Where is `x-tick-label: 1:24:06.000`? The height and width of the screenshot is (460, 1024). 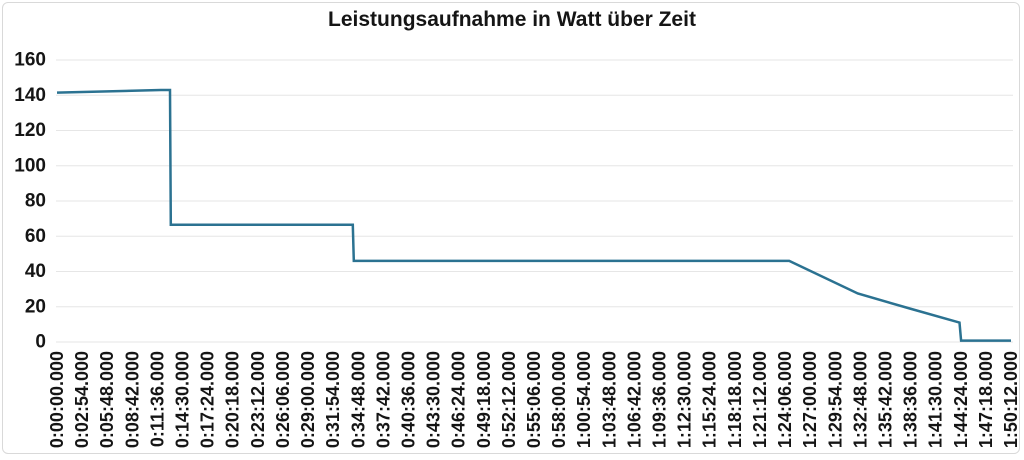 x-tick-label: 1:24:06.000 is located at coordinates (785, 399).